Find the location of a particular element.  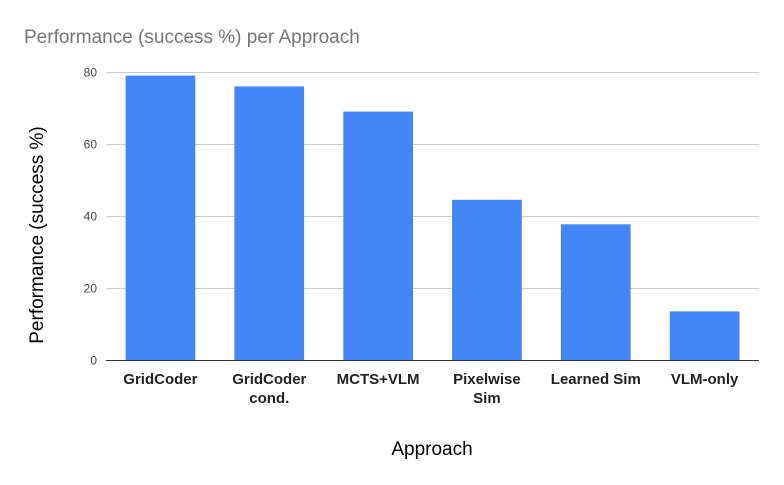

x-axis-title: Approach is located at coordinates (431, 449).